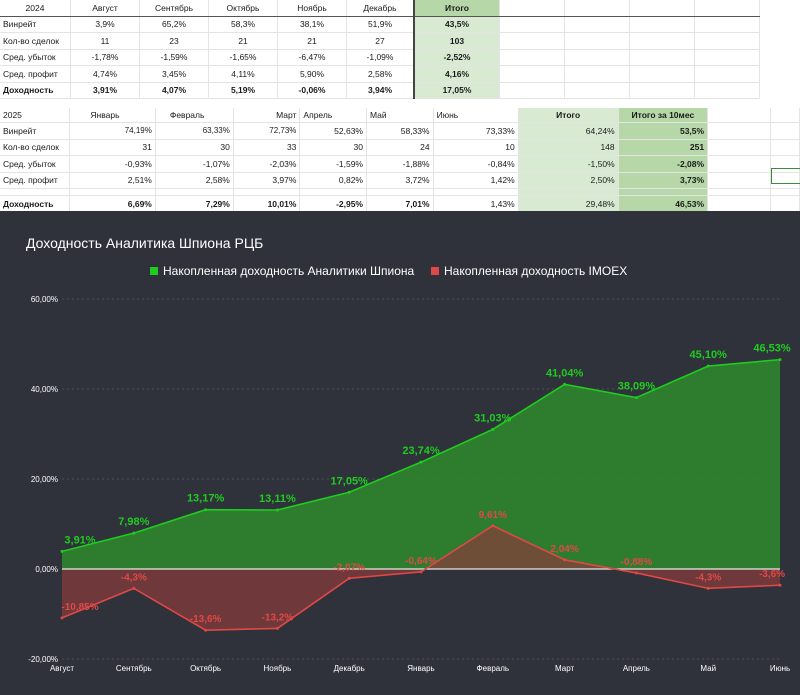 This screenshot has height=695, width=800. I want to click on total-cell: 29,48%, so click(568, 204).